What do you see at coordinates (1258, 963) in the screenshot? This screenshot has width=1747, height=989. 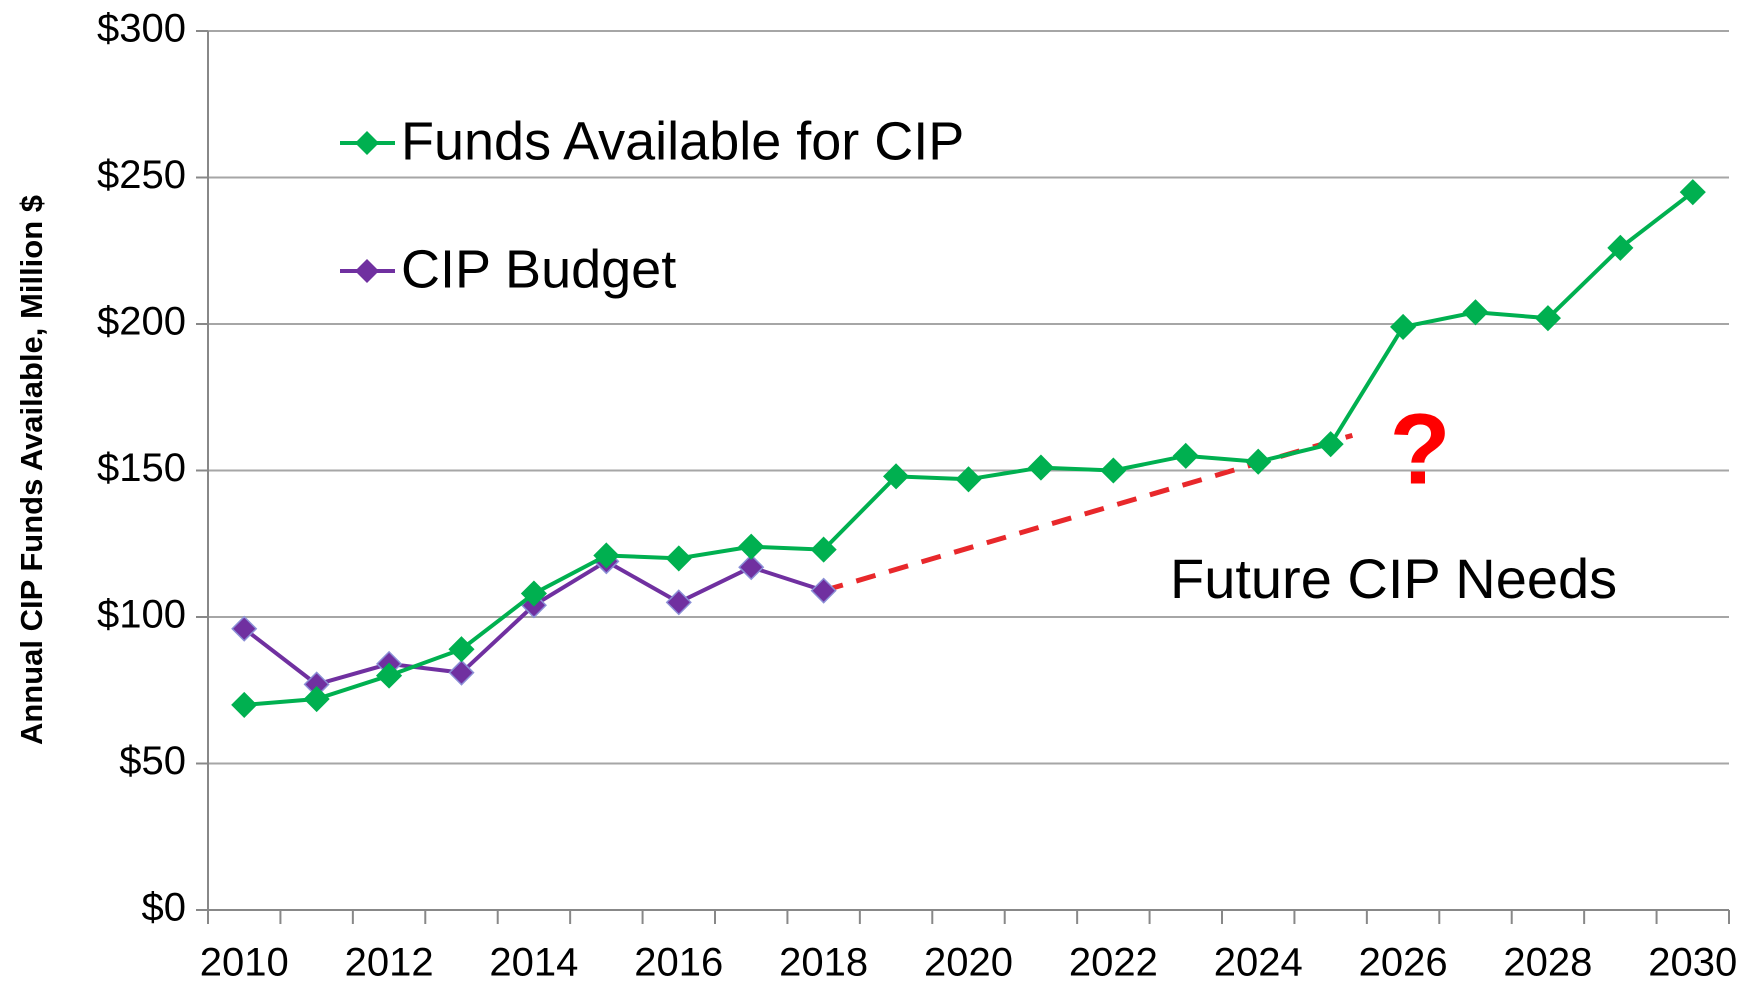 I see `x-tick-label: 2024` at bounding box center [1258, 963].